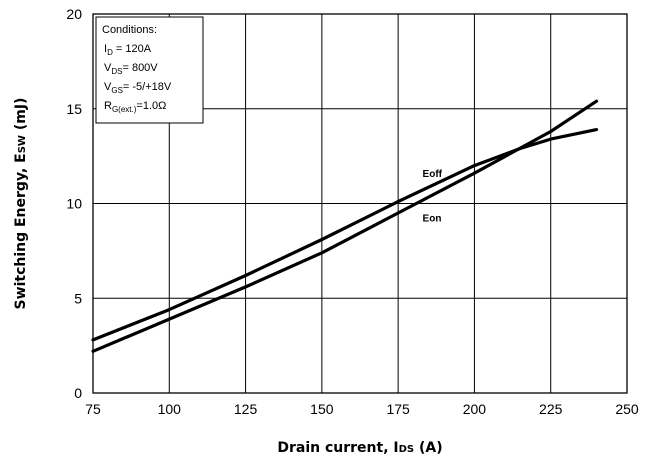 This screenshot has width=661, height=459. What do you see at coordinates (475, 409) in the screenshot?
I see `x-tick-label: 200` at bounding box center [475, 409].